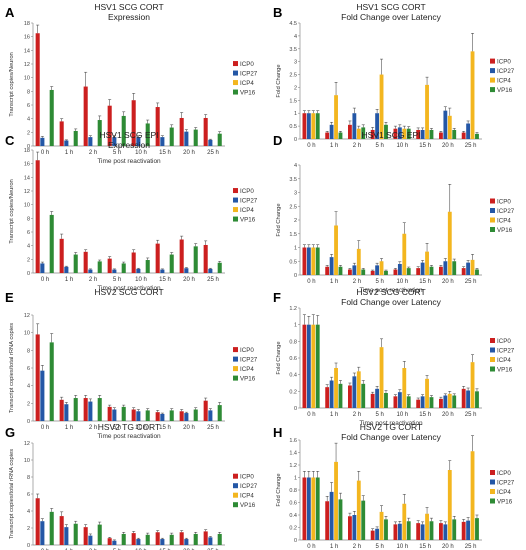 Image resolution: width=526 pixels, height=550 pixels. Describe the element at coordinates (391, 290) in the screenshot. I see `x-axis-label: Time post reactivation` at that location.